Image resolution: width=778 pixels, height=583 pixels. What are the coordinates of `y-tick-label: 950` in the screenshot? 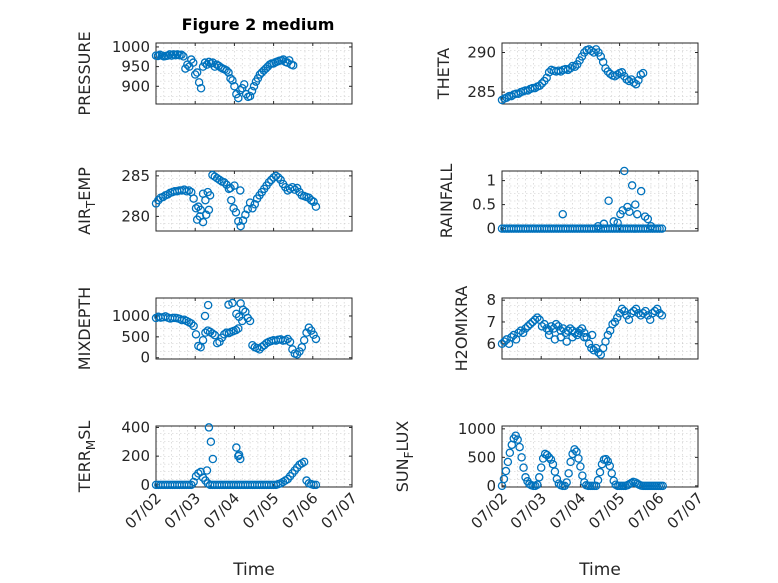 It's located at (135, 67).